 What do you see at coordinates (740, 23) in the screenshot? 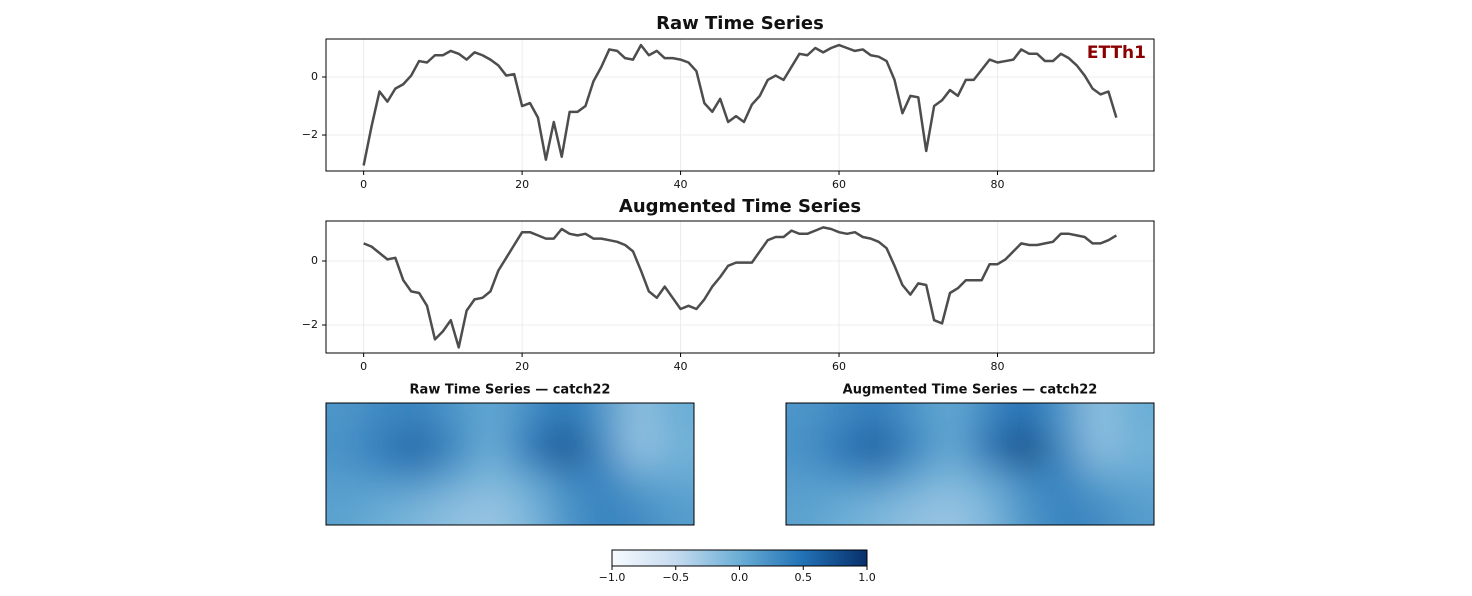
I see `chart-title: Raw Time Series` at bounding box center [740, 23].